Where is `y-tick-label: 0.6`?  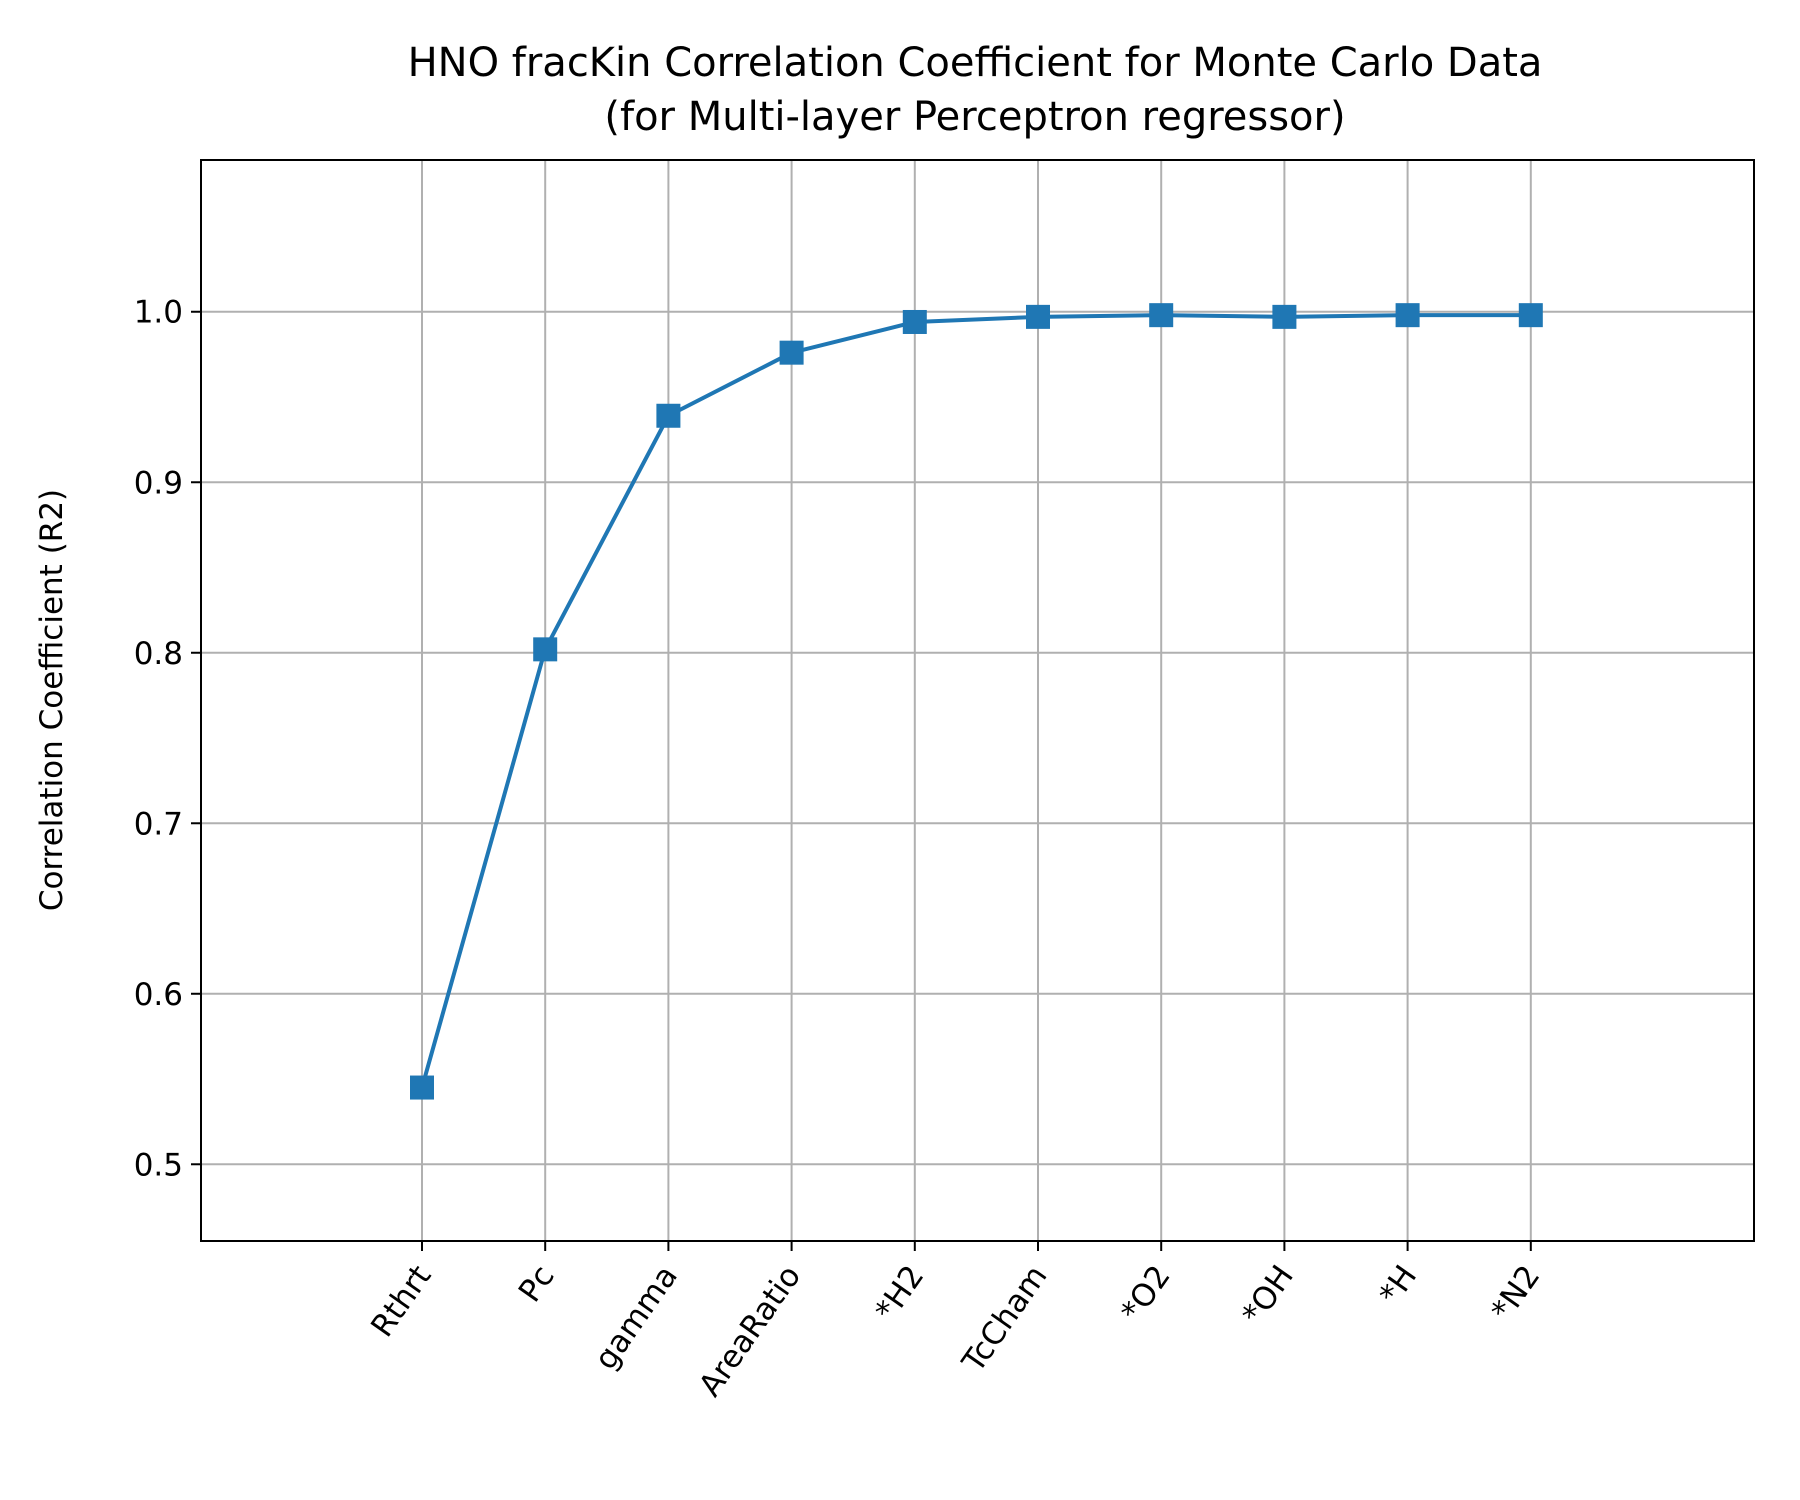 y-tick-label: 0.6 is located at coordinates (158, 995).